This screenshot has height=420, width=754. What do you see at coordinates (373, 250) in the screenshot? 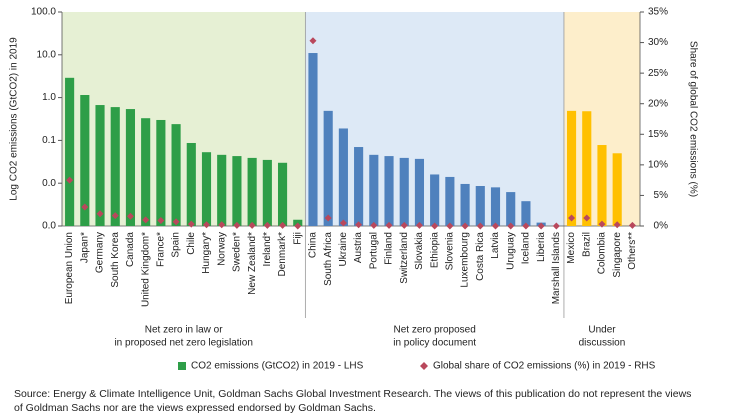
I see `x-tick-label: Portugal` at bounding box center [373, 250].